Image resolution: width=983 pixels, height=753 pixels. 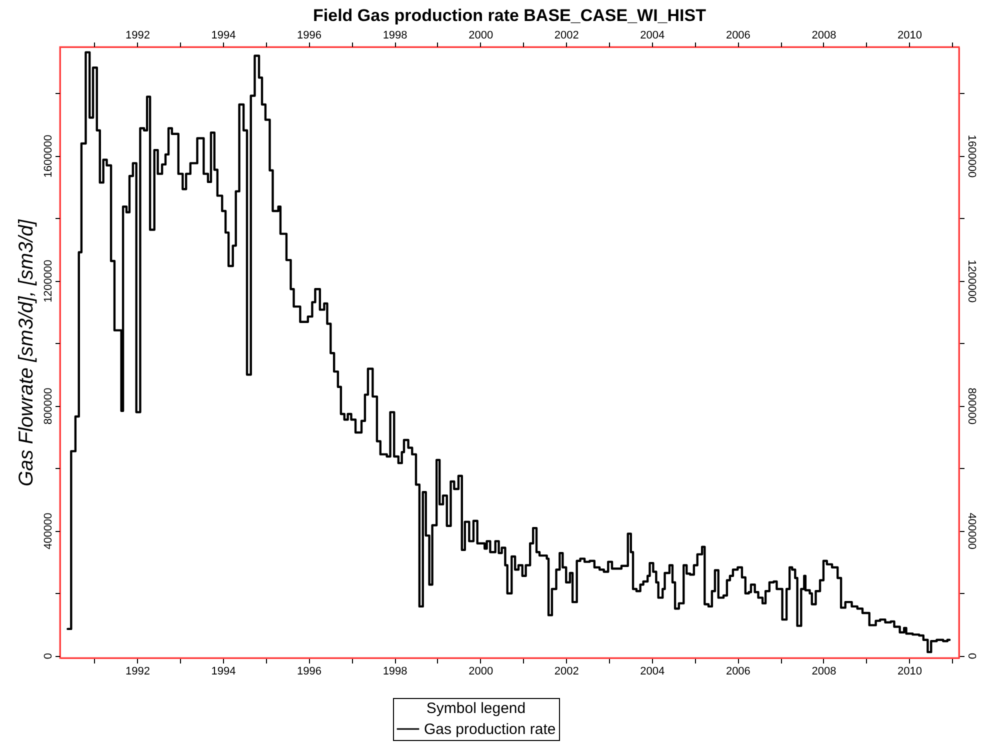 What do you see at coordinates (510, 15) in the screenshot?
I see `chart-title: Field Gas production rate BASE_CASE_WI_HIST` at bounding box center [510, 15].